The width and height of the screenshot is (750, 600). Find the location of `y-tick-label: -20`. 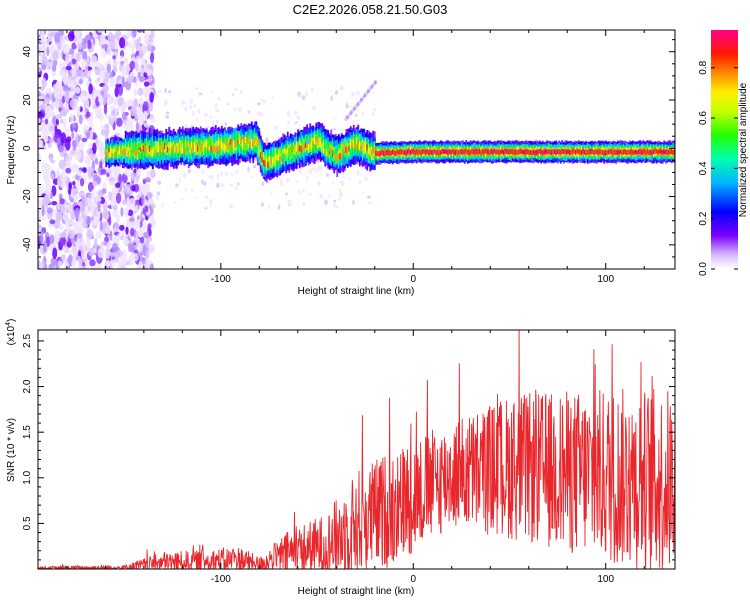

y-tick-label: -20 is located at coordinates (27, 196).